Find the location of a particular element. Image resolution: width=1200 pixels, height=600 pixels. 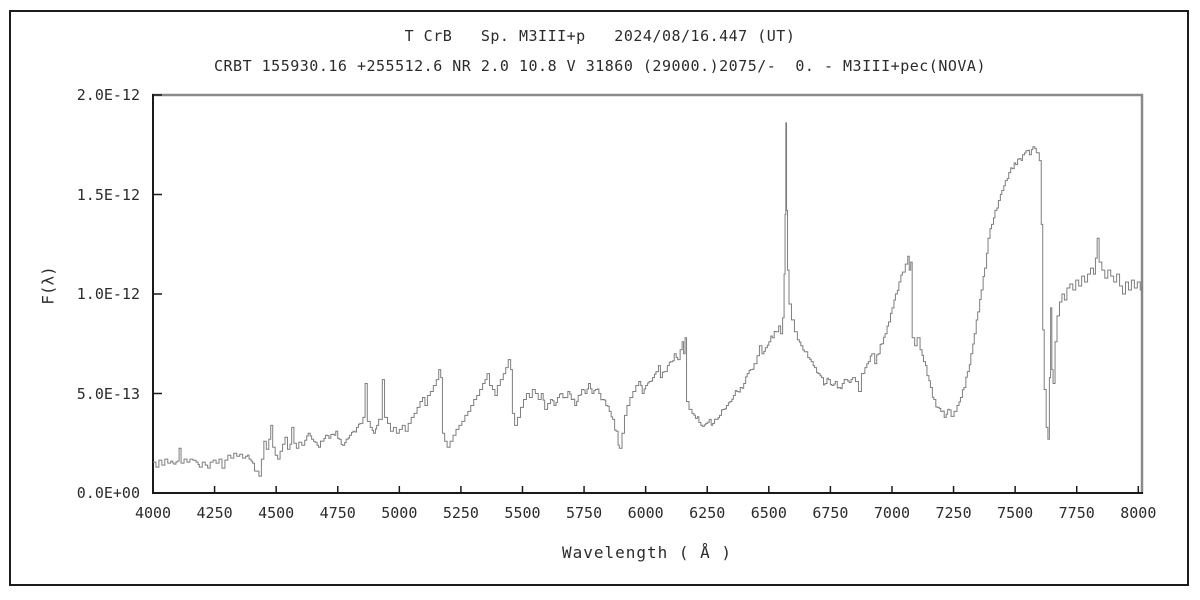

y-tick-label-2.0E-12: 2.0E-12 is located at coordinates (108, 95).